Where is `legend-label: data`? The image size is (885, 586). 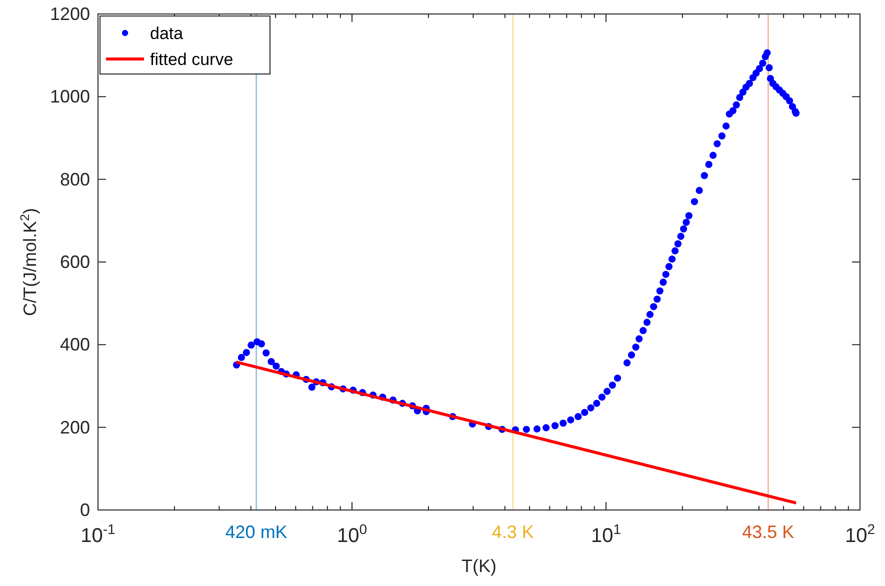
legend-label: data is located at coordinates (167, 33).